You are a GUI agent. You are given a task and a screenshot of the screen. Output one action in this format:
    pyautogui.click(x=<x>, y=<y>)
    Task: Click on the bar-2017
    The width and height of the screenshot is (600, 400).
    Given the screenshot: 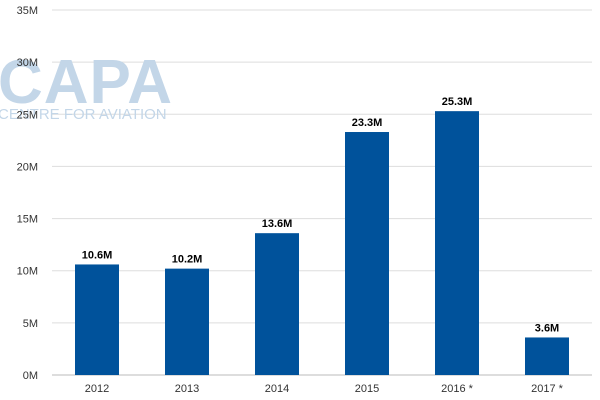 What is the action you would take?
    pyautogui.click(x=547, y=356)
    